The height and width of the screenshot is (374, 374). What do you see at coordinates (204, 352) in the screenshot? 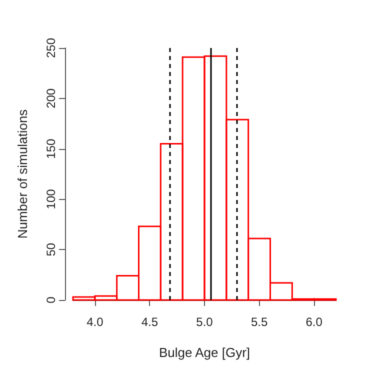
I see `x-axis-title: Bulge Age [Gyr]` at bounding box center [204, 352].